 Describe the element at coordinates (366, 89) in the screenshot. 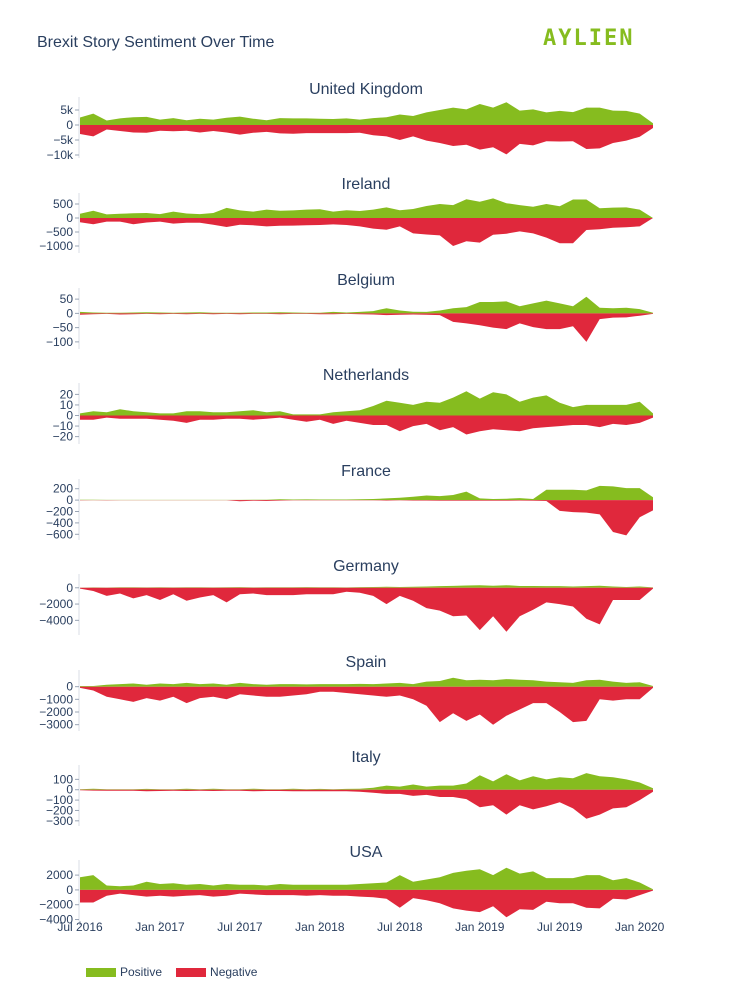

I see `panel-title: United Kingdom` at that location.